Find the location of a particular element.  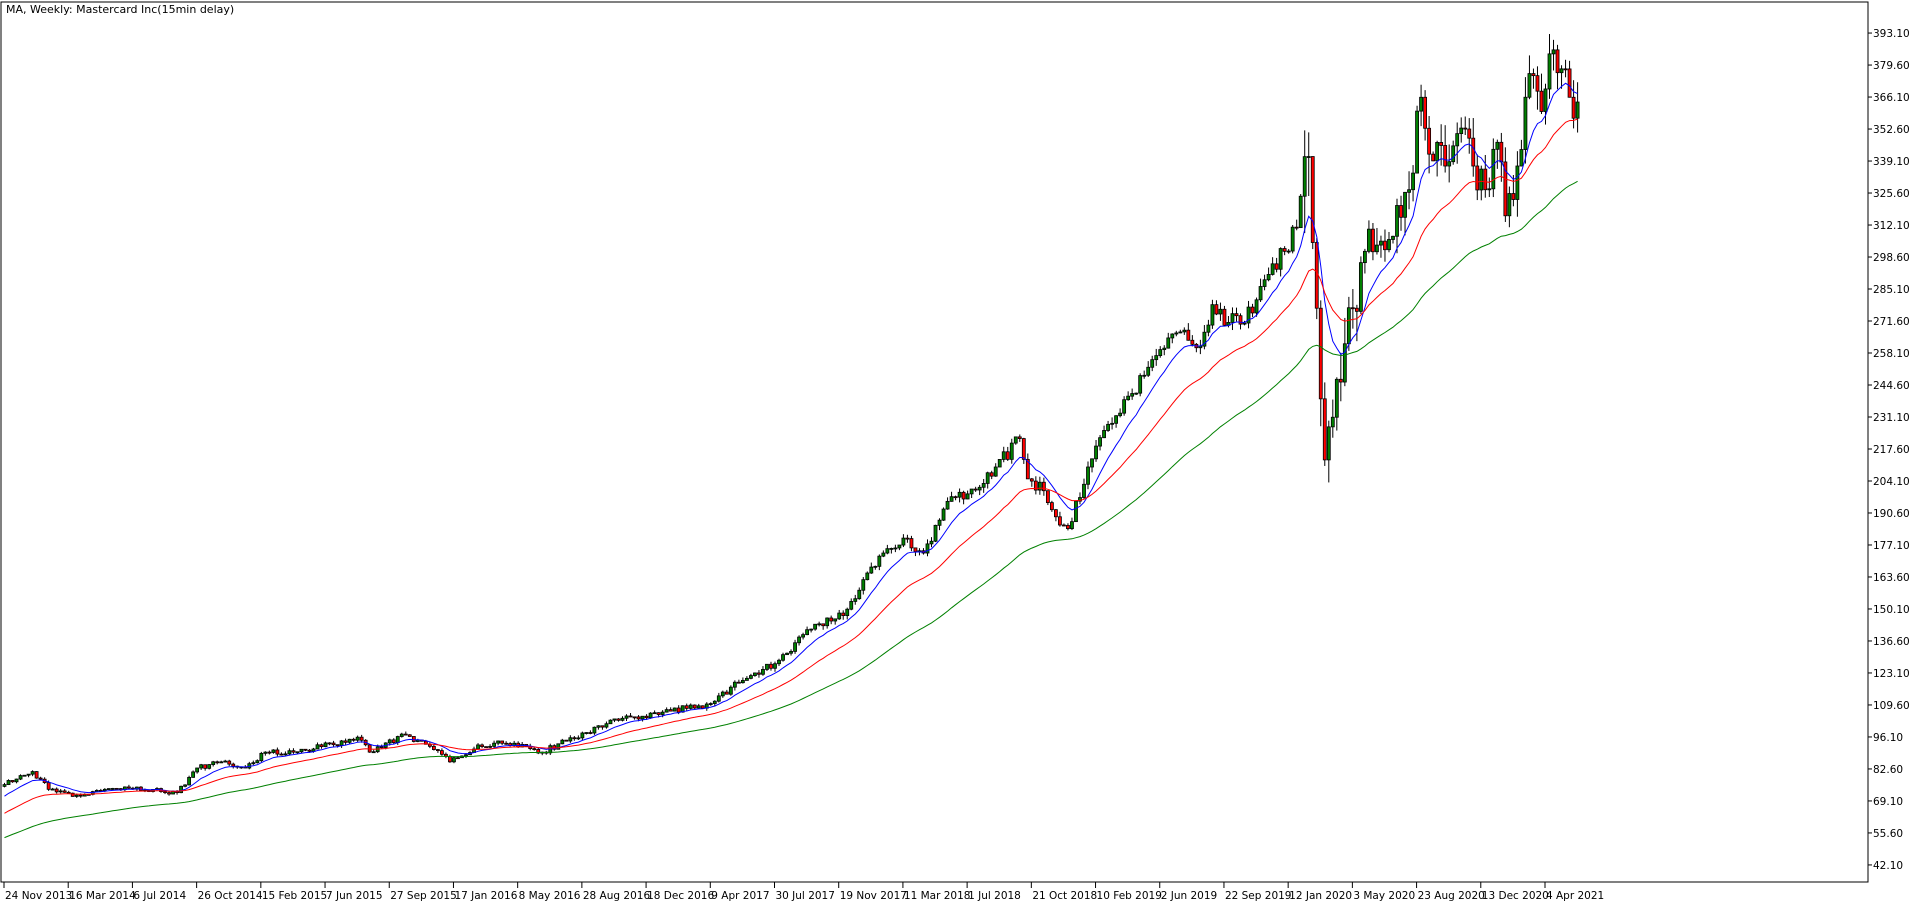

date-tick-label: 27 Sep 2015 is located at coordinates (423, 896).